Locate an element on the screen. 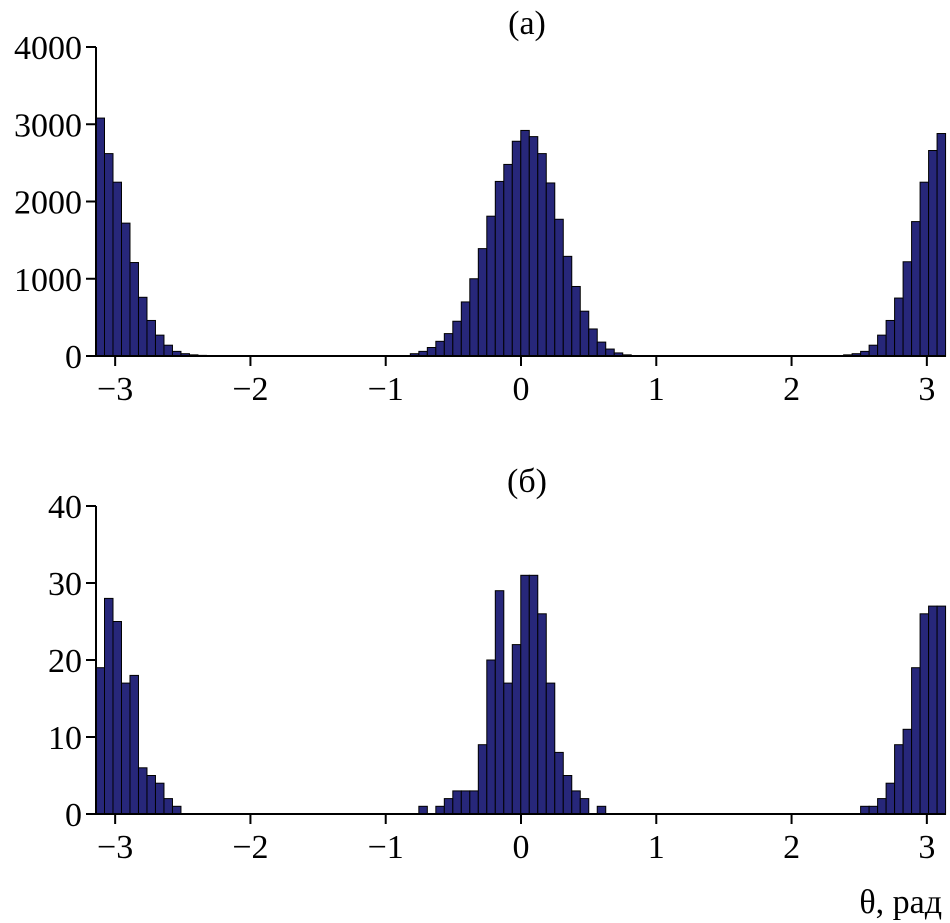  panel-b-y-axis: 0 10 20 30 40 is located at coordinates (72, 661).